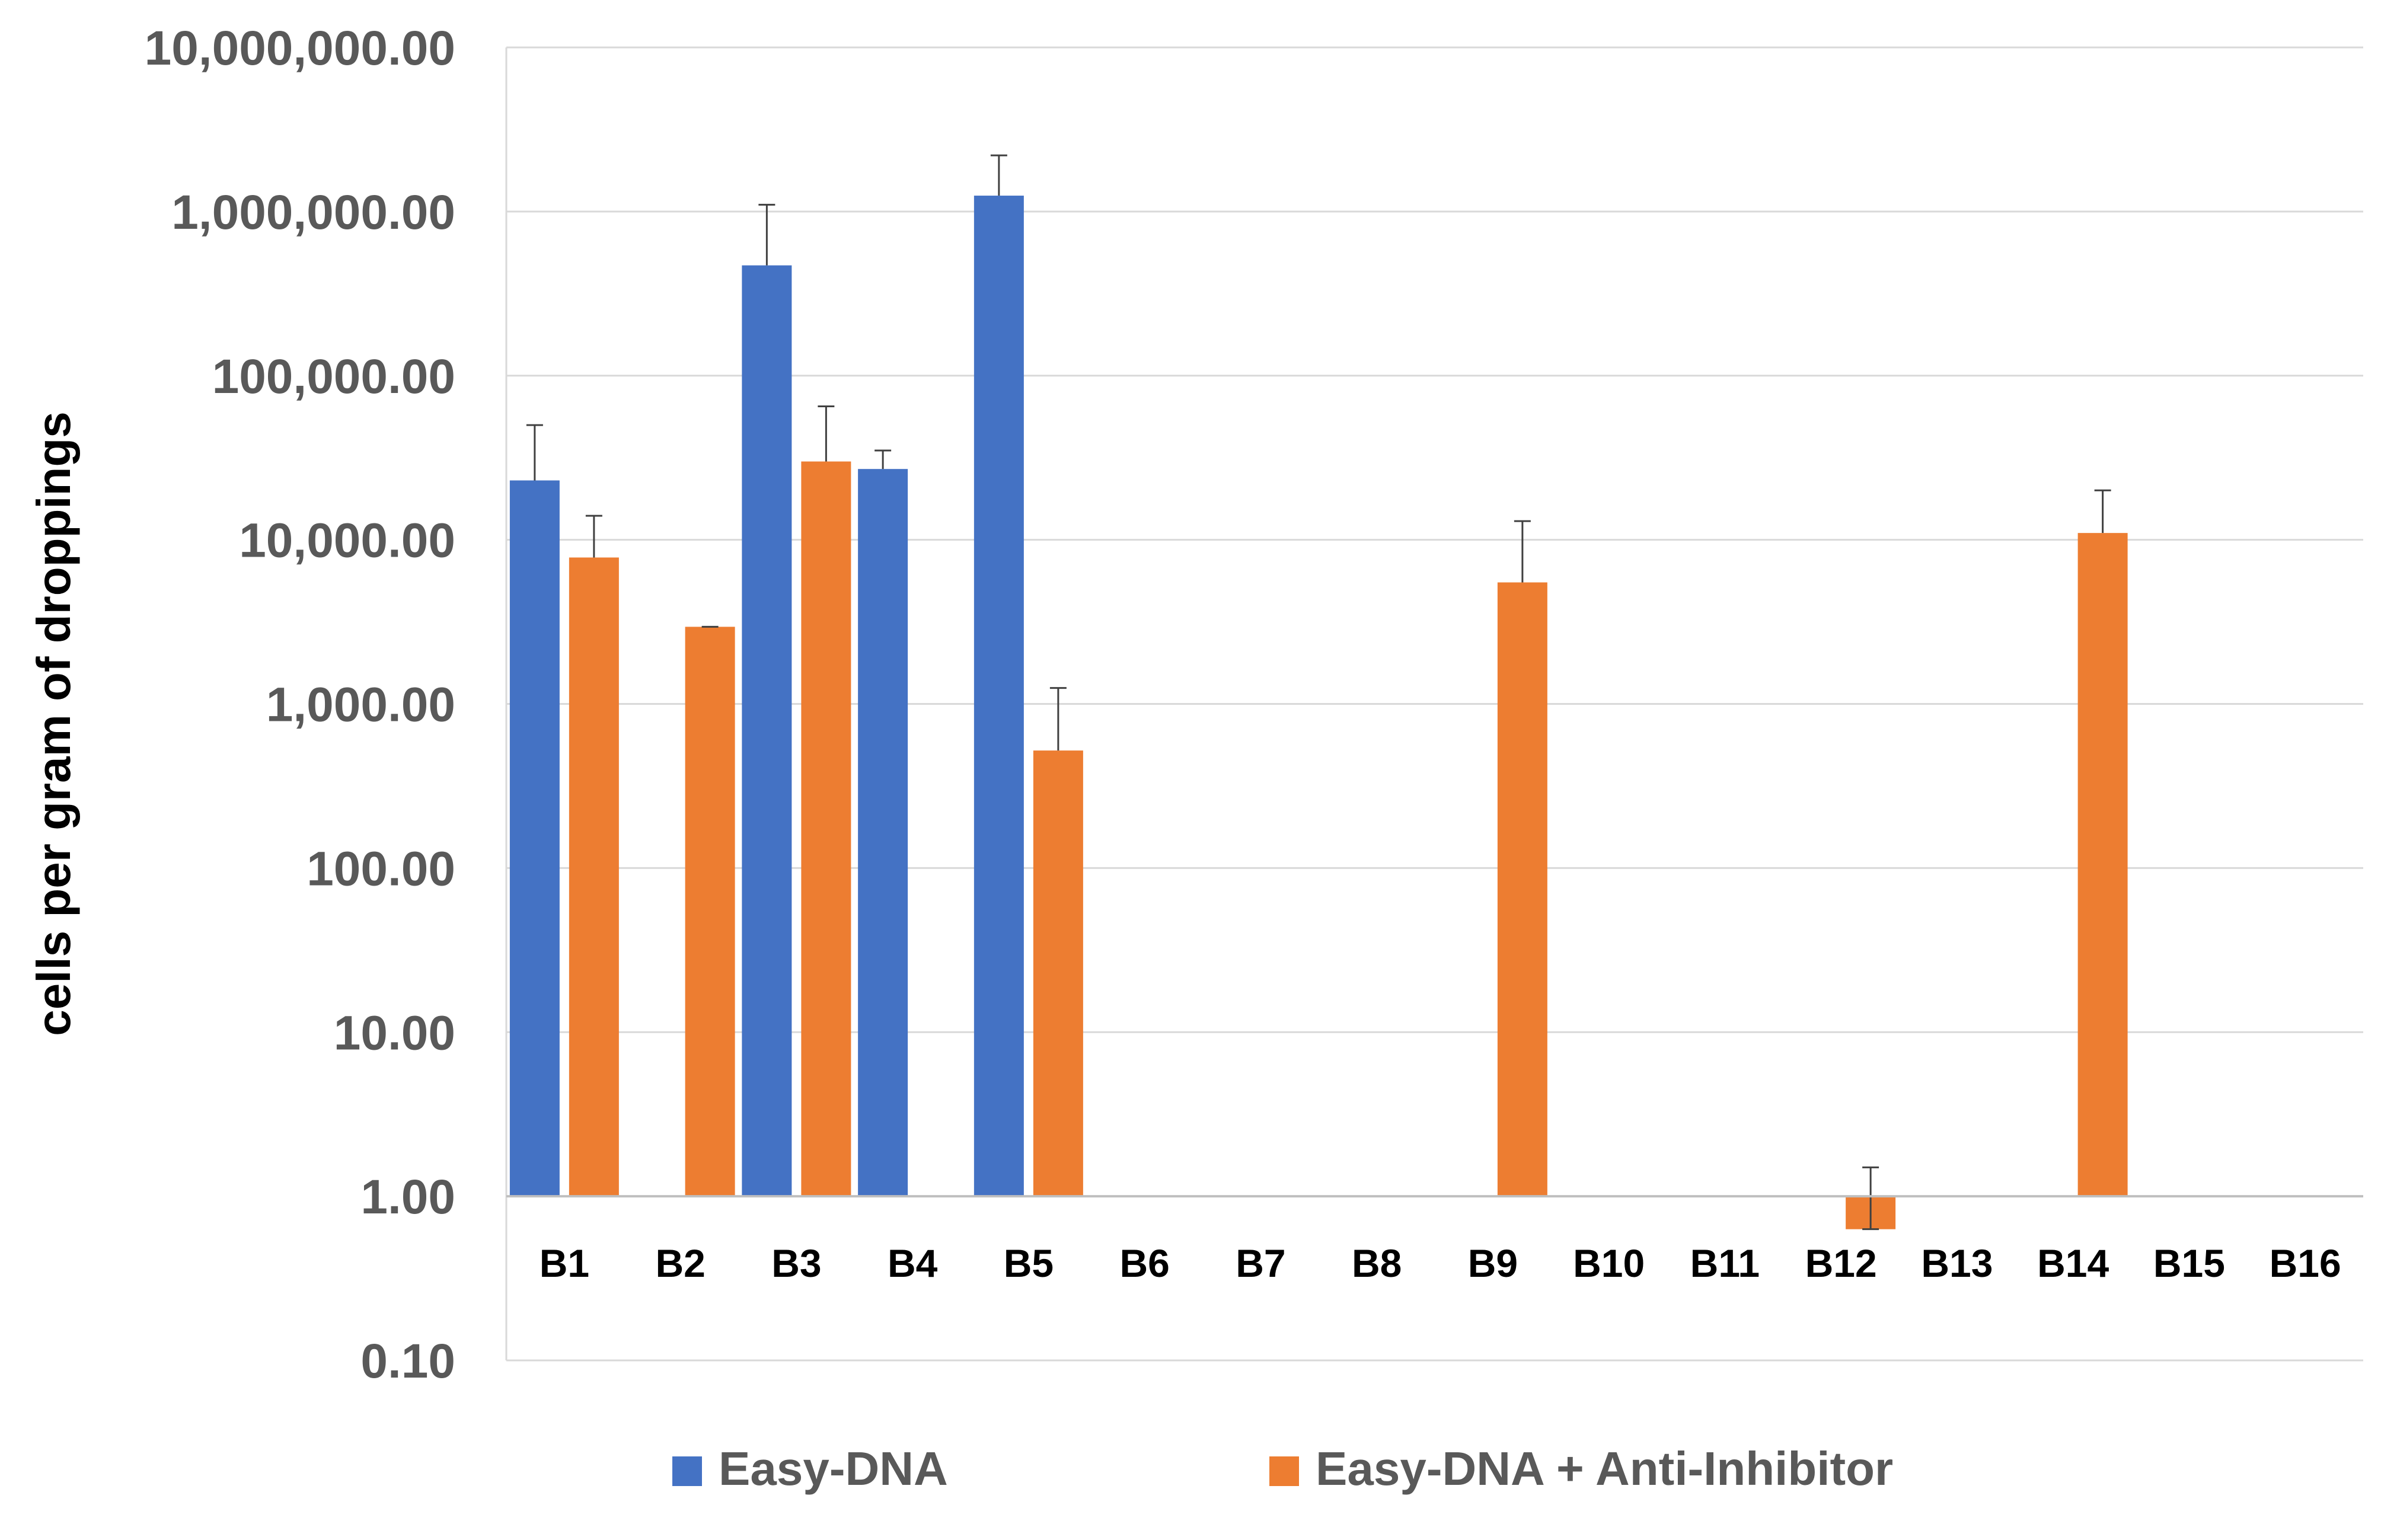 The width and height of the screenshot is (2381, 1540). Describe the element at coordinates (534, 838) in the screenshot. I see `bar-easy-dna-b1` at that location.